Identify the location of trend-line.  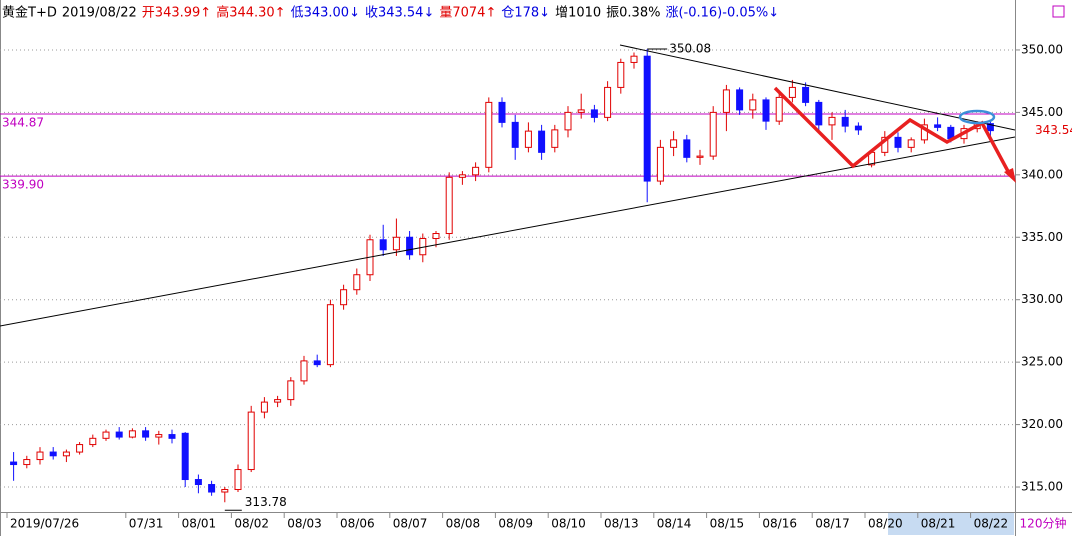
(817, 87).